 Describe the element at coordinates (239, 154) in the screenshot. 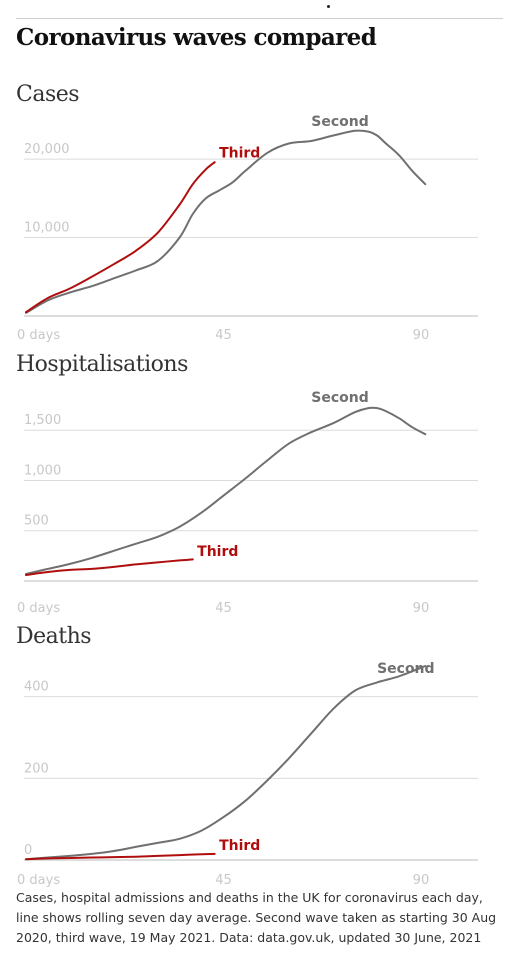

I see `cases-series-label-third: Third` at that location.